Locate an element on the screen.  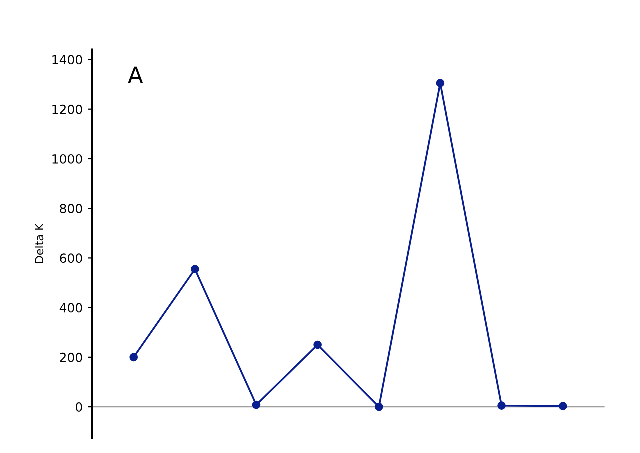
y-tick-label: 600 is located at coordinates (71, 259).